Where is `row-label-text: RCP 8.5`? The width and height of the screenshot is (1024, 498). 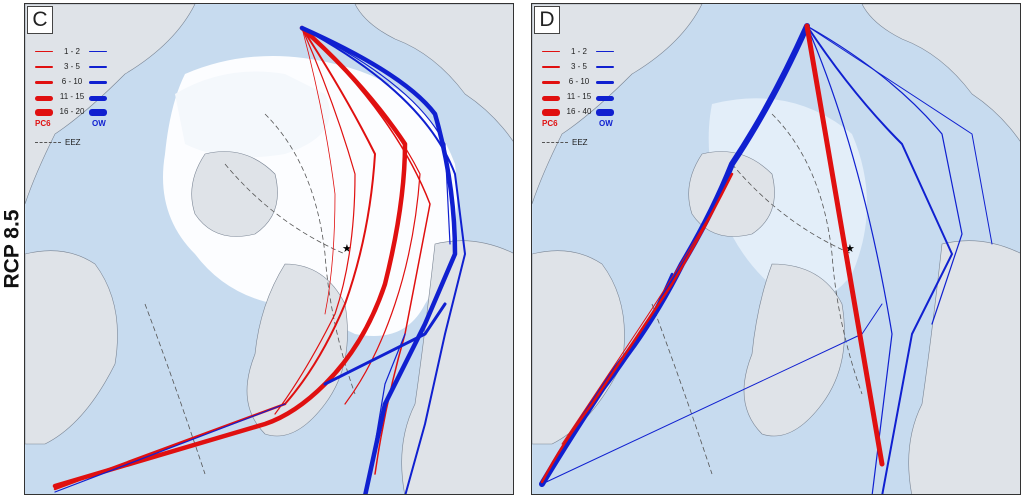
row-label-text: RCP 8.5 is located at coordinates (11, 249).